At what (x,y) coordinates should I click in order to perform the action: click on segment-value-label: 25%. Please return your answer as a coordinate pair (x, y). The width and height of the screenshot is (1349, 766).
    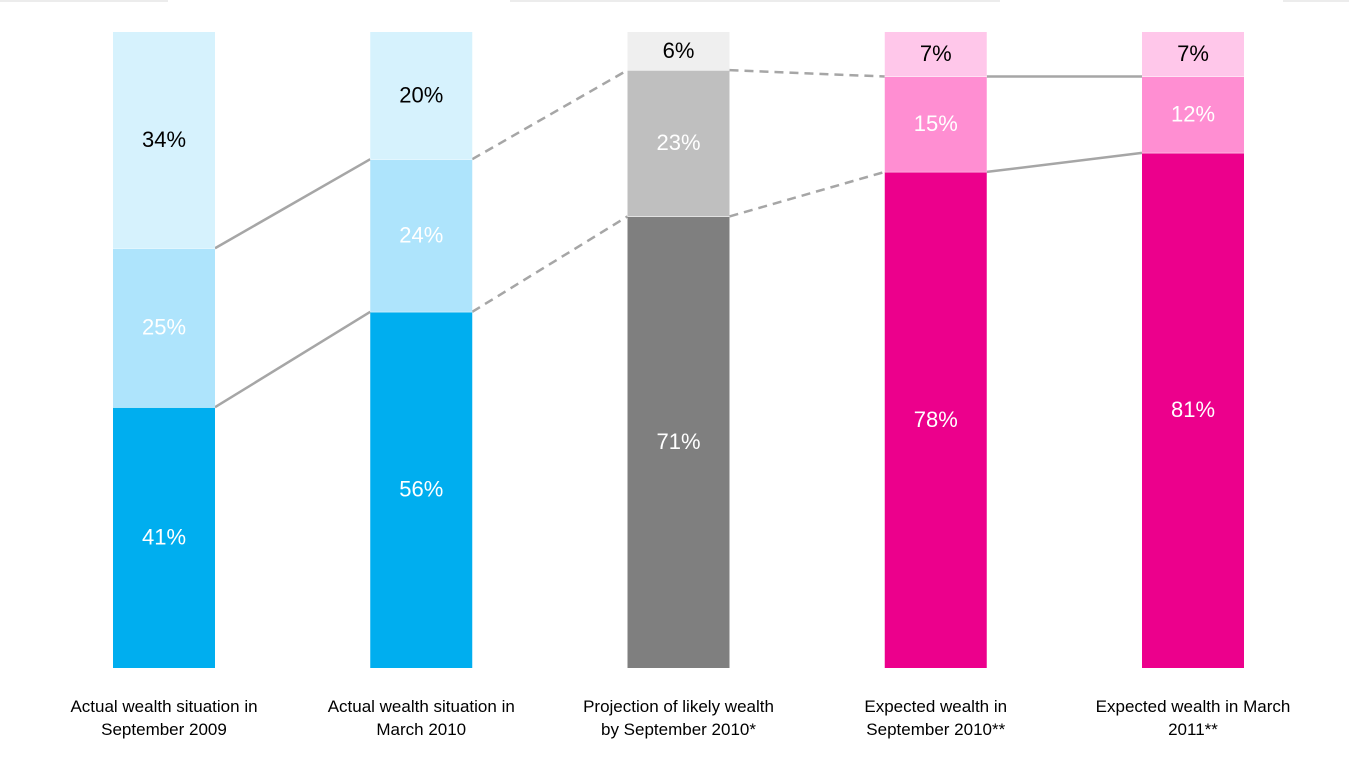
    Looking at the image, I should click on (164, 327).